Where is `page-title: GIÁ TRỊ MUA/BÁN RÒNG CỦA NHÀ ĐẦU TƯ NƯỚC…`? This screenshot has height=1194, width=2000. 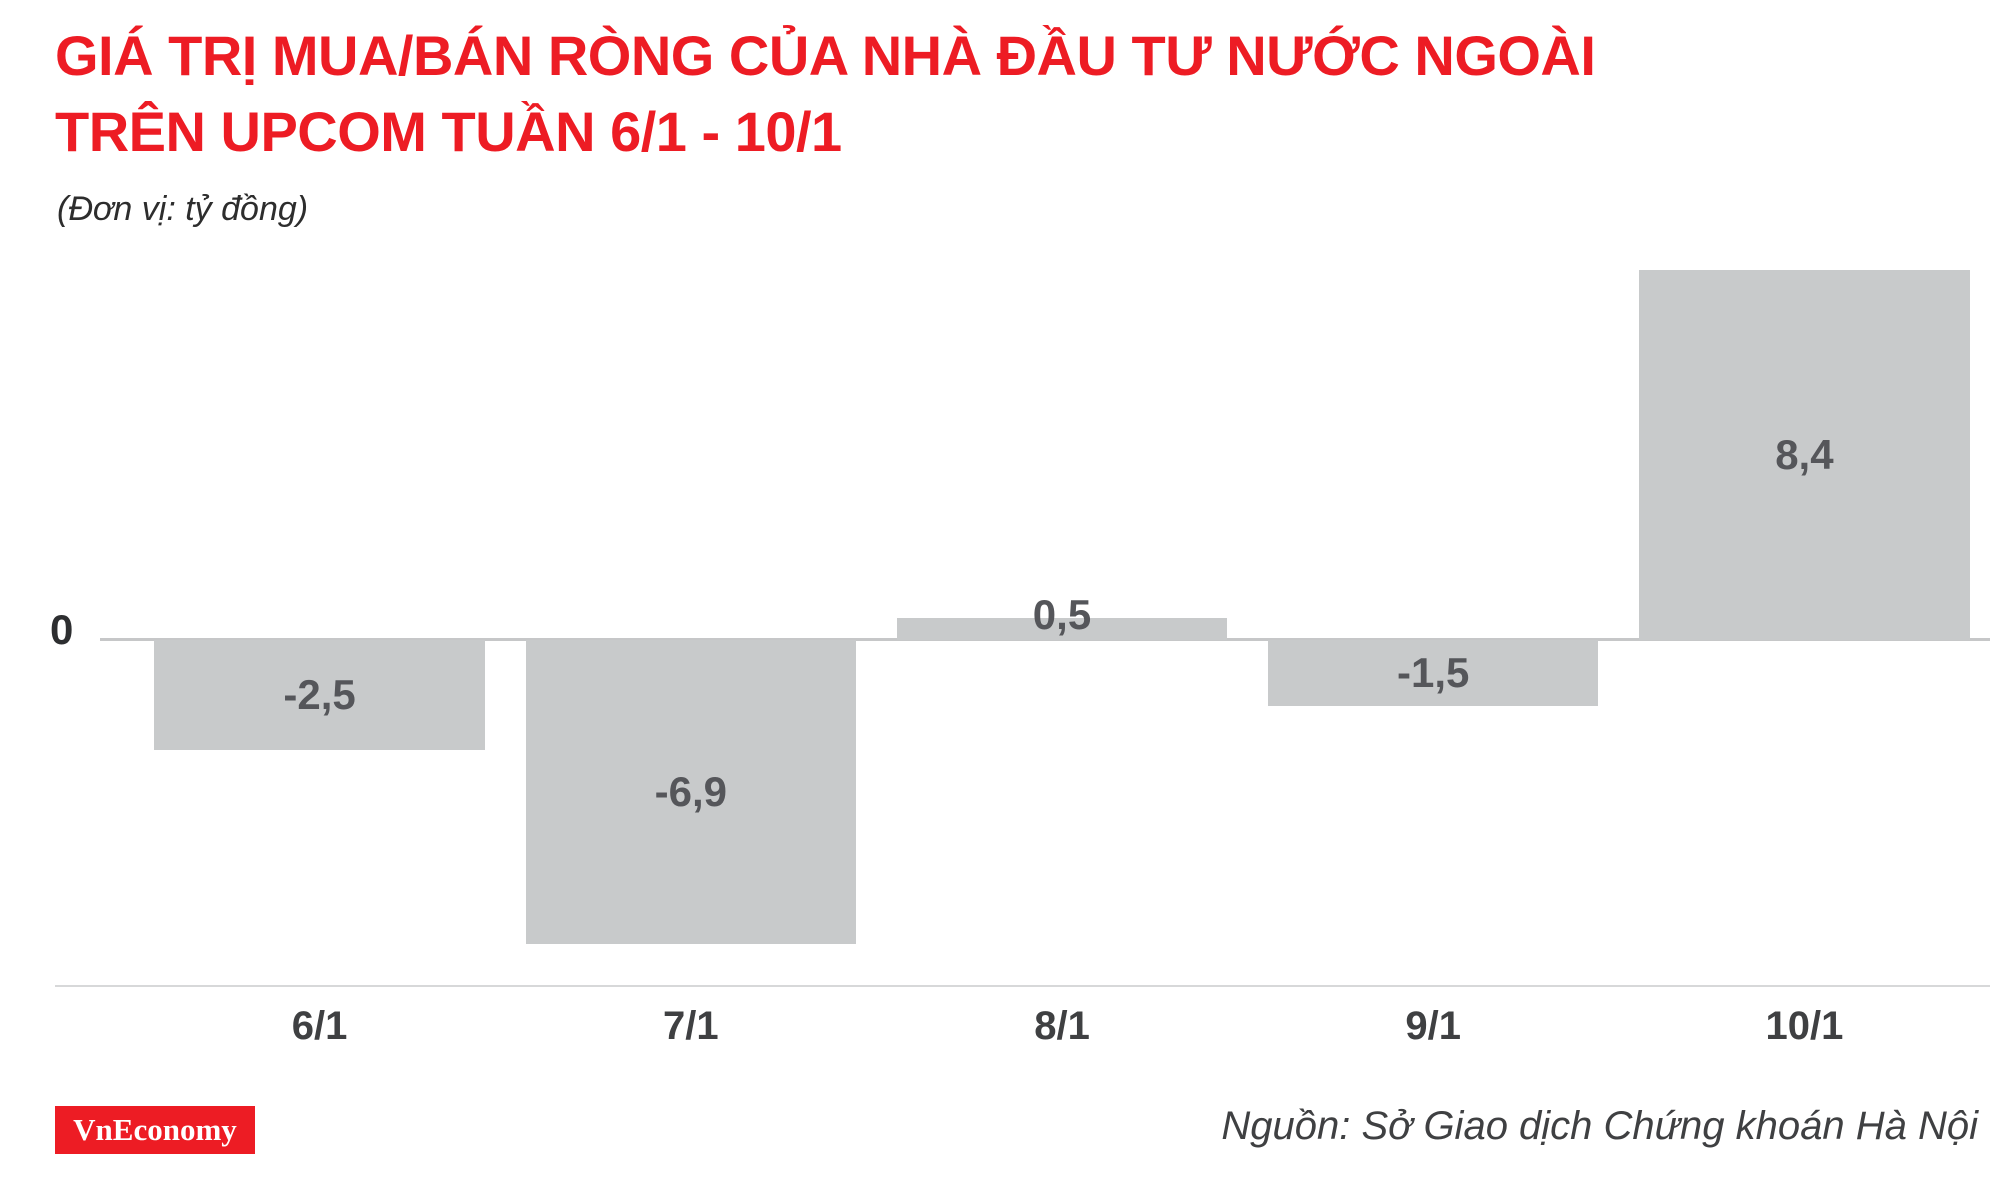
page-title: GIÁ TRỊ MUA/BÁN RÒNG CỦA NHÀ ĐẦU TƯ NƯỚC… is located at coordinates (825, 93).